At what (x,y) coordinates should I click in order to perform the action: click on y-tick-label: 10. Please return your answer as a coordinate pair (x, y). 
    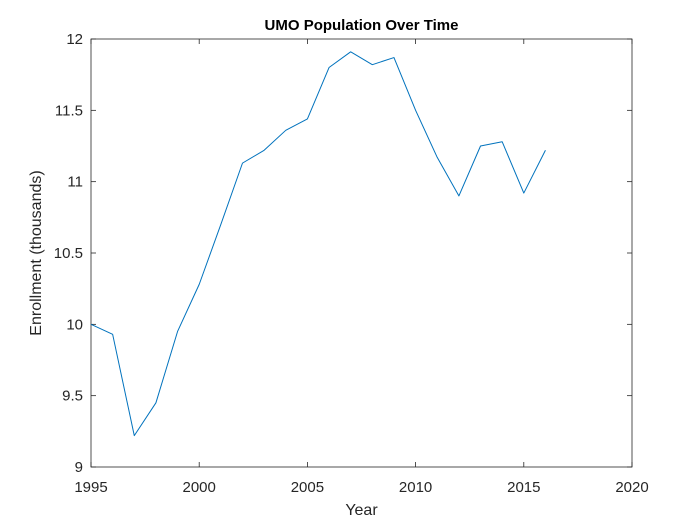
    Looking at the image, I should click on (74, 324).